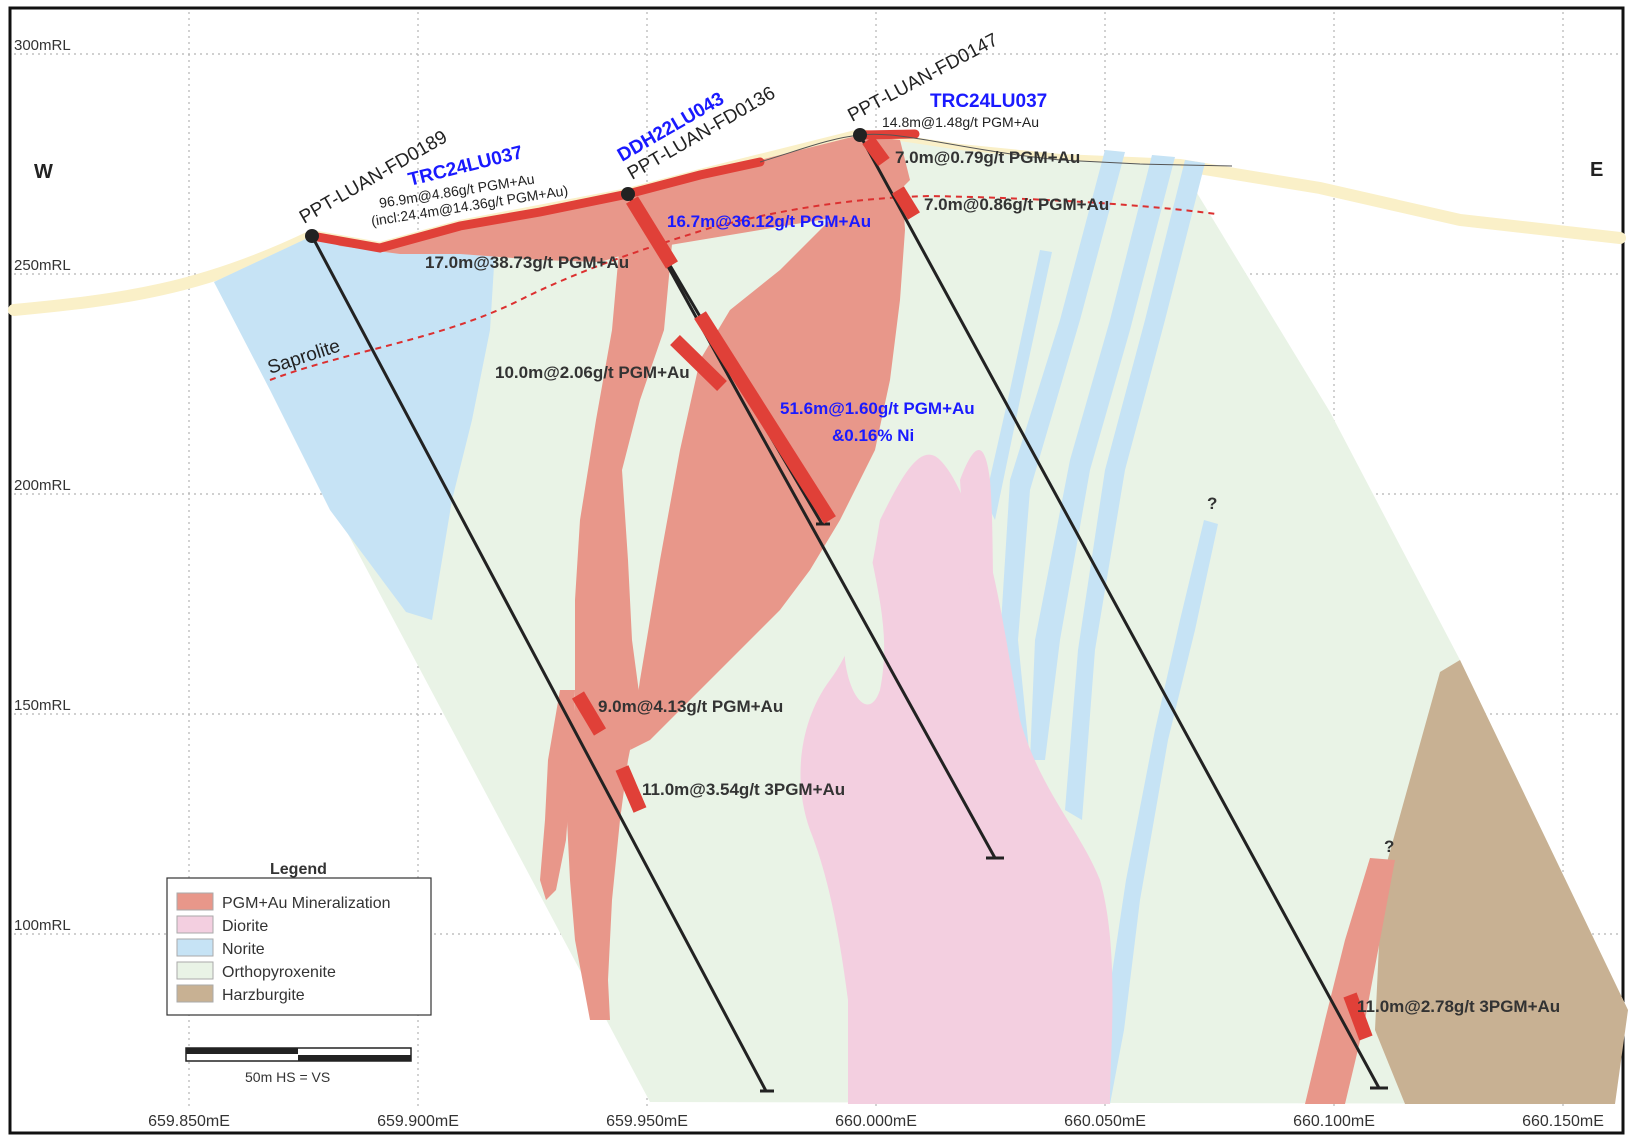  Describe the element at coordinates (811, 526) in the screenshot. I see `drillhole-trace-fd0136` at that location.